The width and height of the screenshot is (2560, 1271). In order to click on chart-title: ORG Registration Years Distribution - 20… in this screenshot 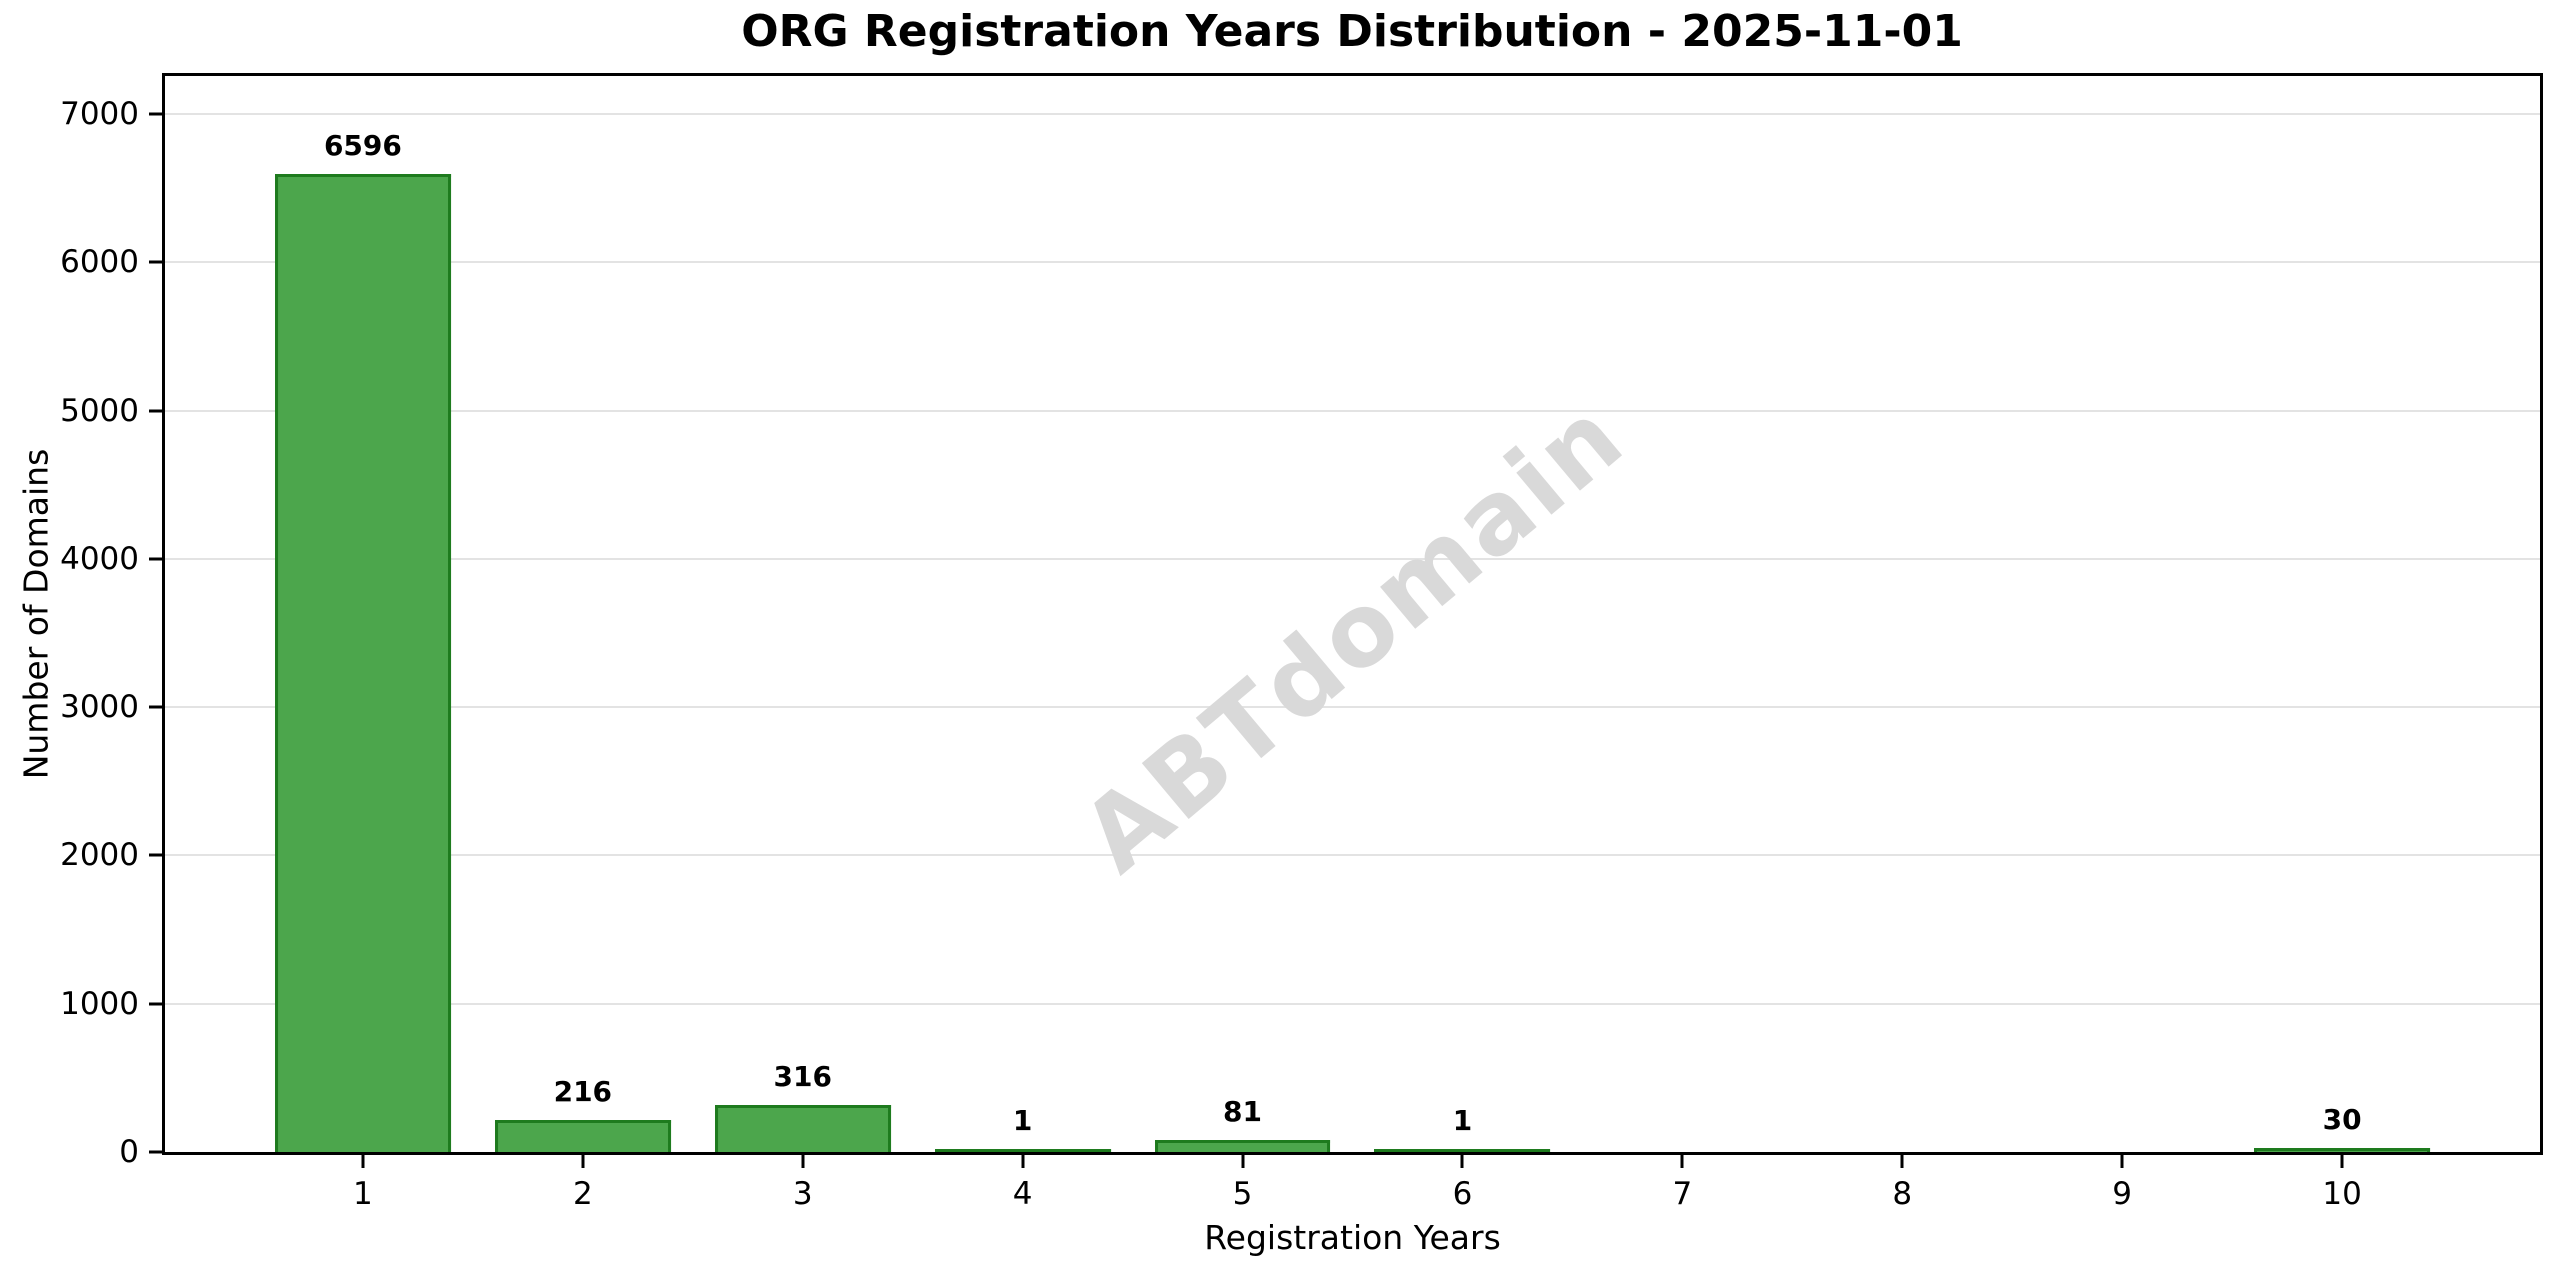, I will do `click(1352, 31)`.